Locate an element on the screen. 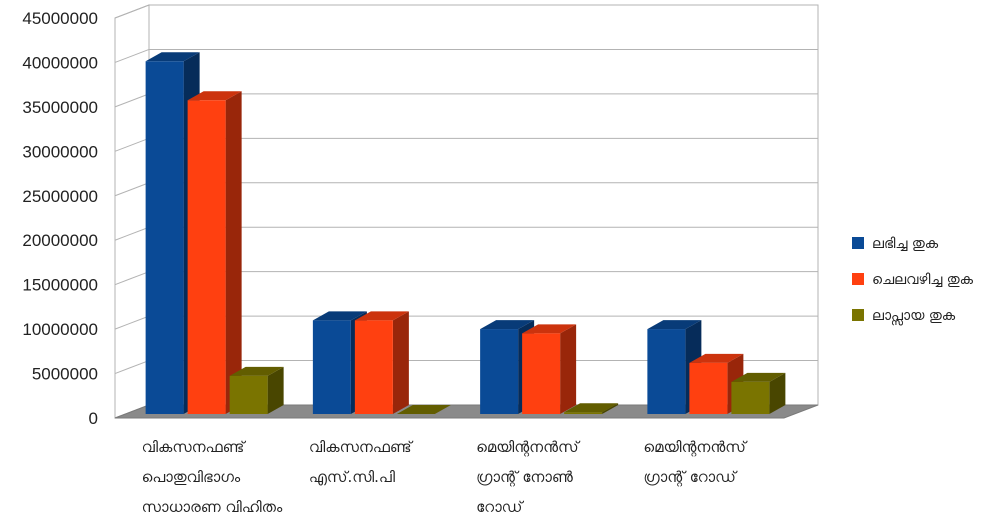 This screenshot has height=524, width=994. x-category-label: മെയിന്റനൻസ് ഗ്രാന്റ് റോഡ് is located at coordinates (695, 462).